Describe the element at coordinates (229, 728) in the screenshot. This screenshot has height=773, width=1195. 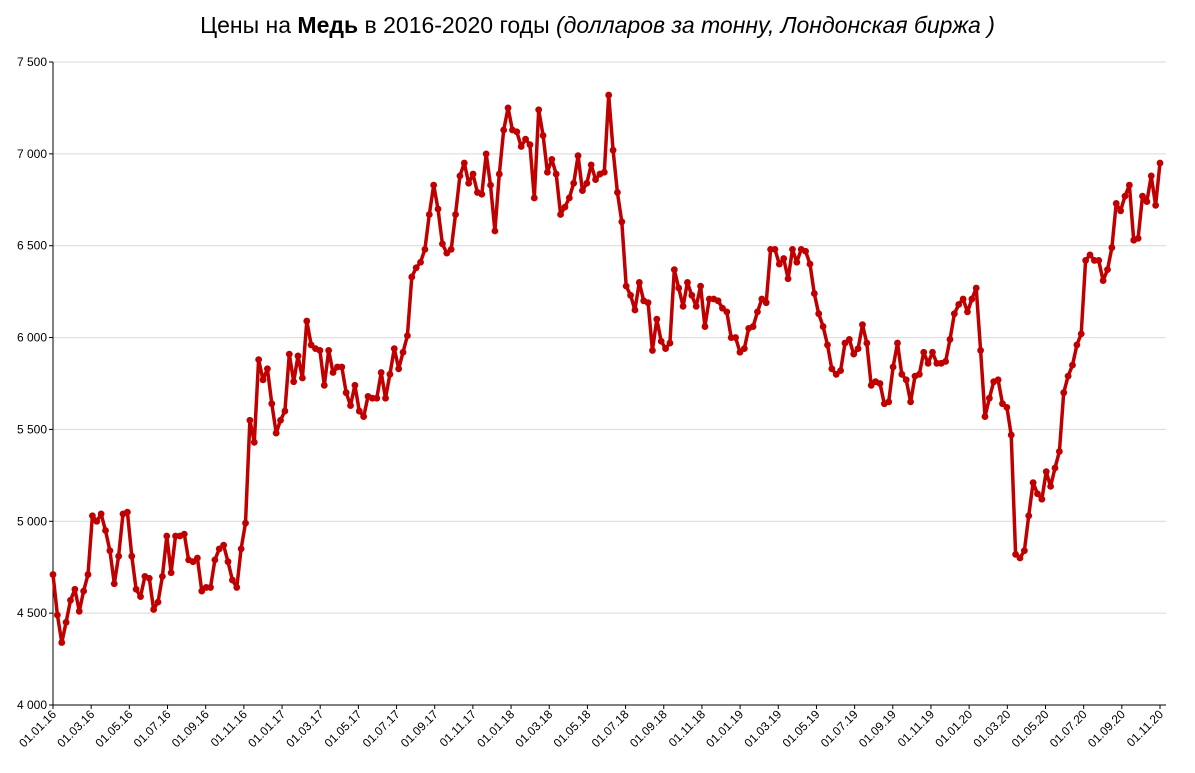
I see `x-tick-label: 01.11.16` at that location.